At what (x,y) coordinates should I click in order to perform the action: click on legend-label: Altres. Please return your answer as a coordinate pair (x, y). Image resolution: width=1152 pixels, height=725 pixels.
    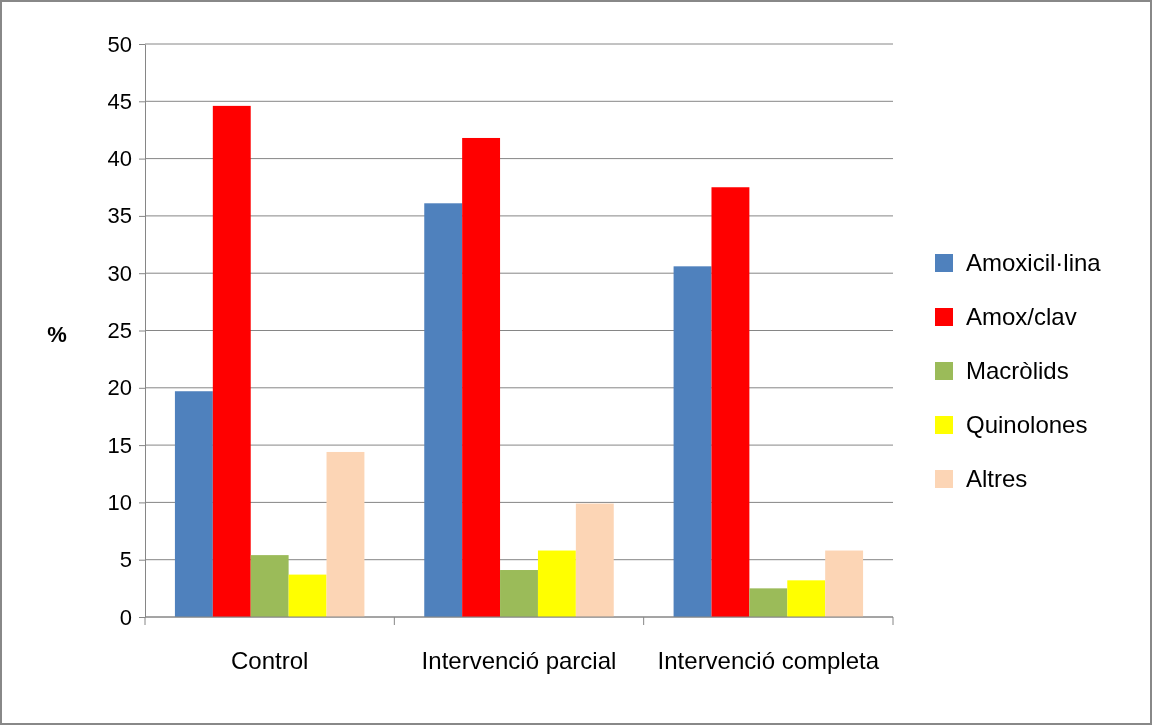
    Looking at the image, I should click on (997, 478).